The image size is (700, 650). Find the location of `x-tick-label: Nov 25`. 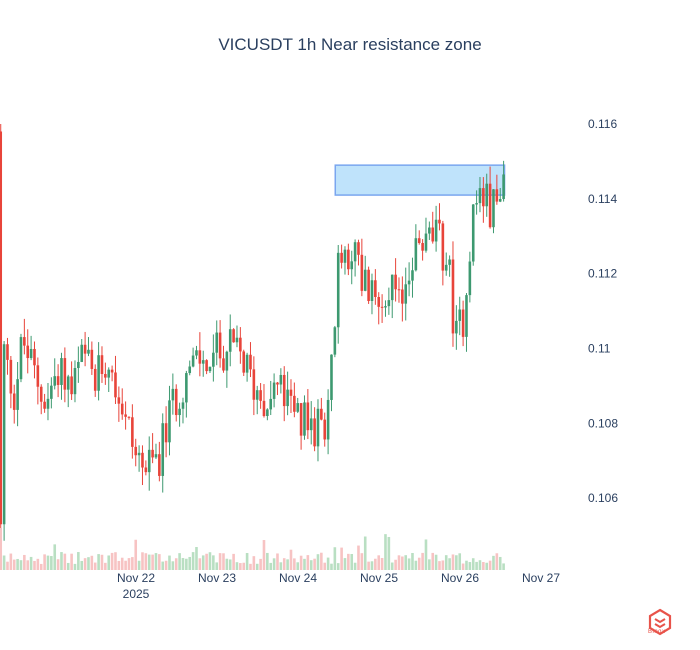

x-tick-label: Nov 25 is located at coordinates (379, 578).